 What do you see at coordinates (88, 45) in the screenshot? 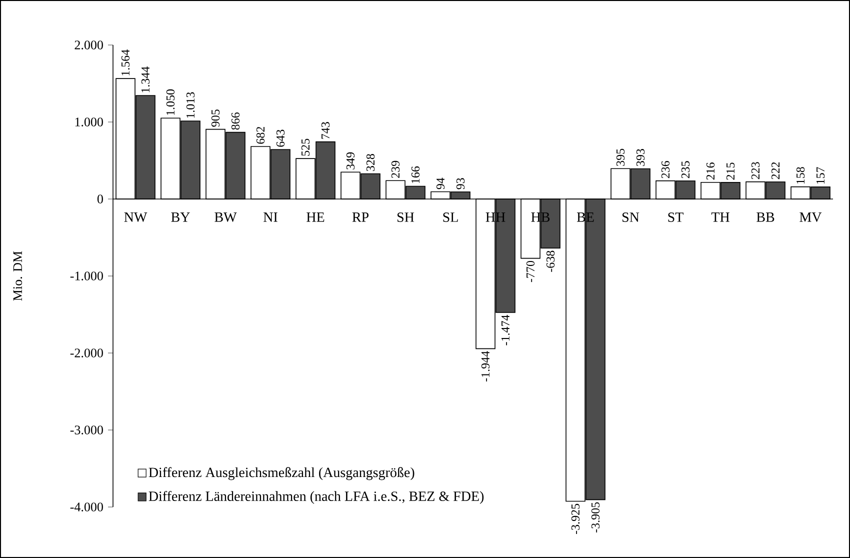
I see `y-tick-label: 2.000` at bounding box center [88, 45].